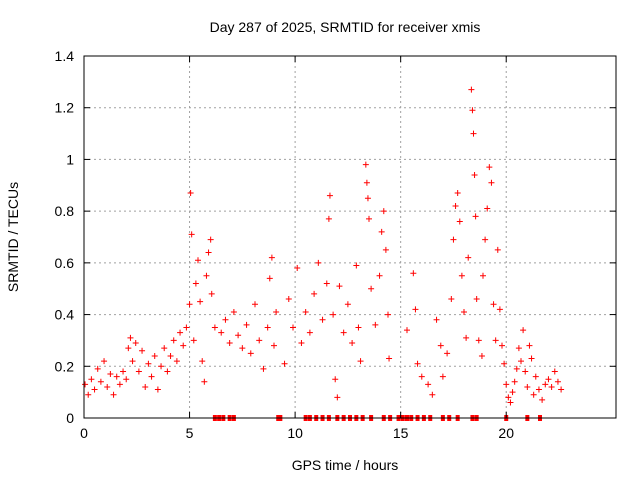 This screenshot has height=480, width=640. What do you see at coordinates (190, 433) in the screenshot?
I see `x-tick-label: 5` at bounding box center [190, 433].